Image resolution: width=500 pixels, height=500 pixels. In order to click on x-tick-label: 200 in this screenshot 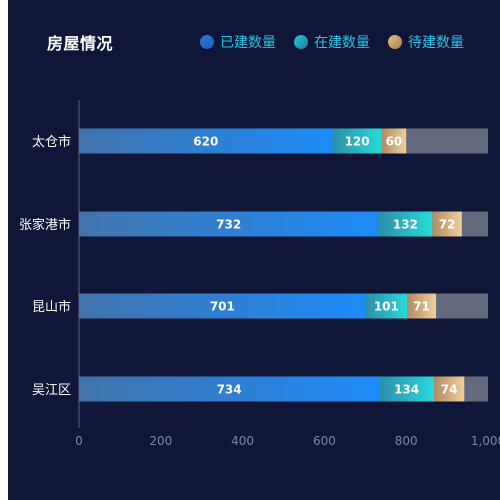, I will do `click(160, 441)`.